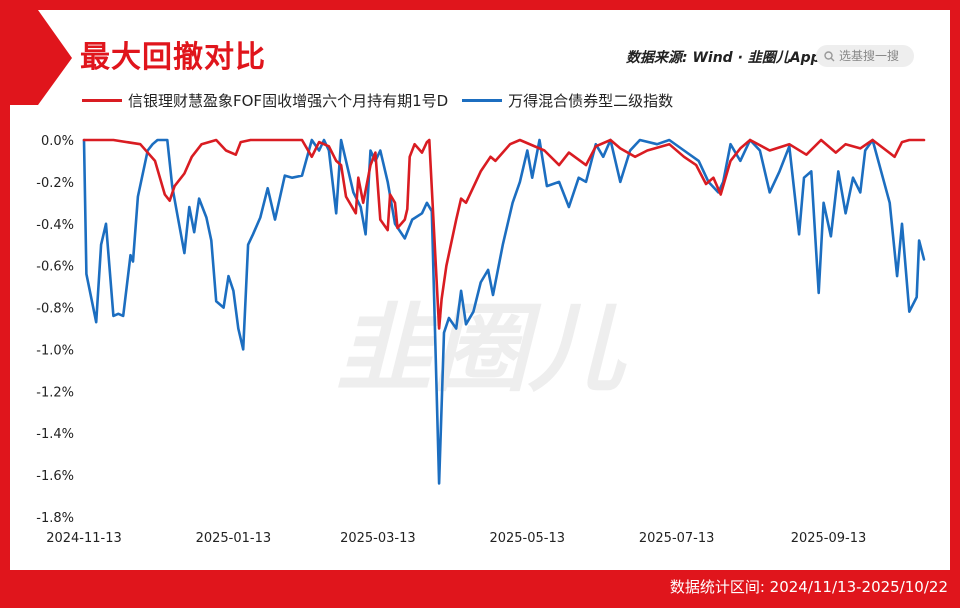 This screenshot has height=608, width=960. Describe the element at coordinates (687, 58) in the screenshot. I see `source-label: 数据来源: Wind ·` at that location.